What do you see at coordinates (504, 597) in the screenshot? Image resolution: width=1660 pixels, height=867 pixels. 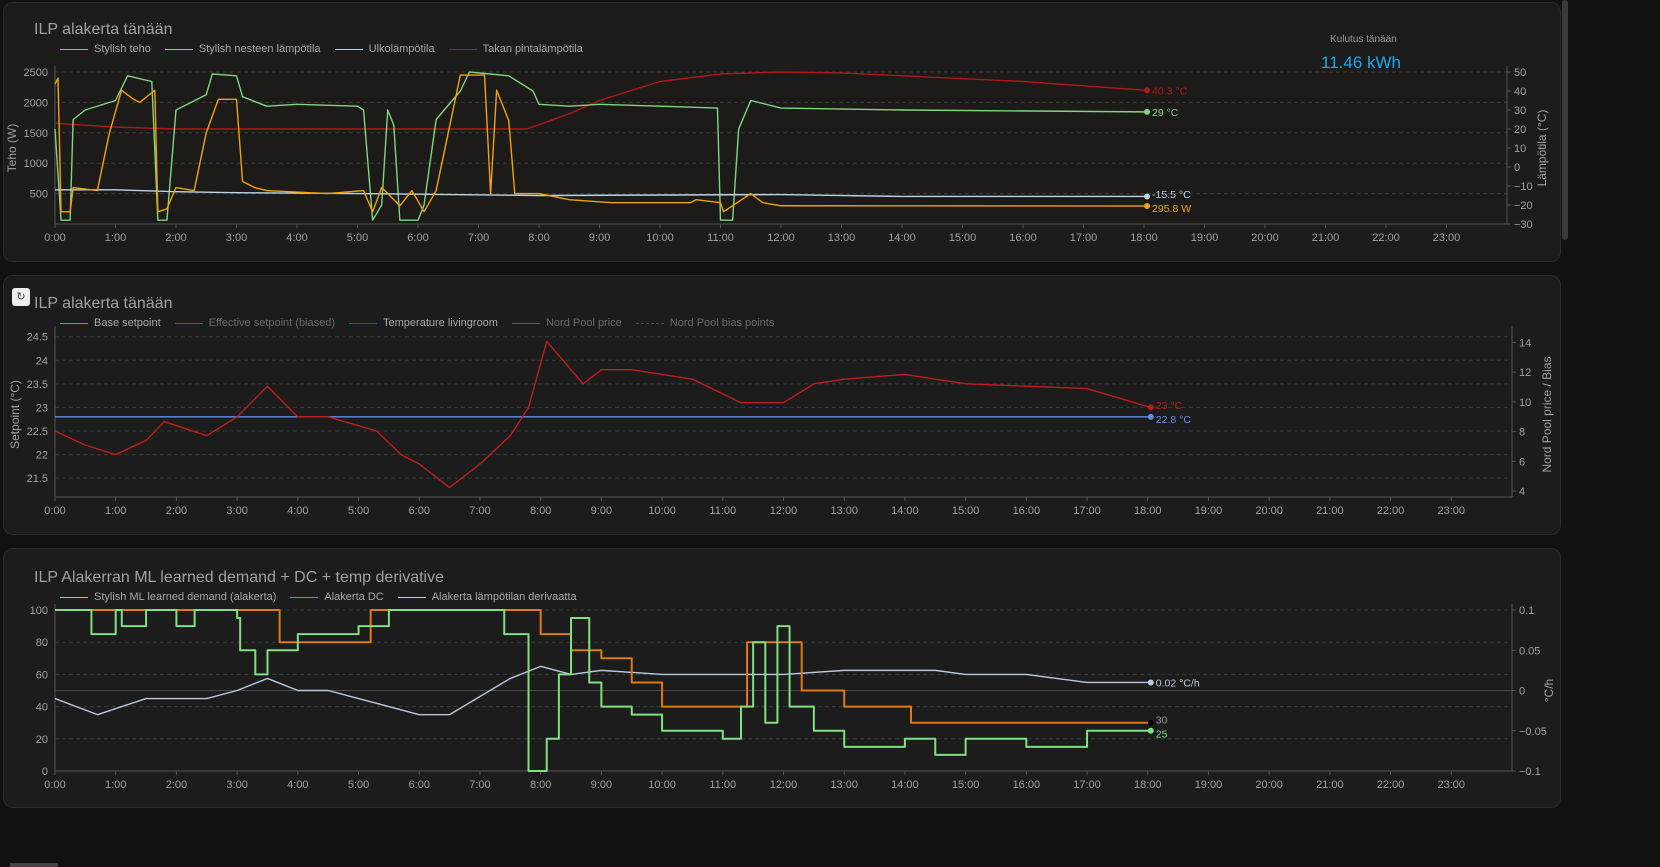 I see `legend-label: Alakerta lämpötilan derivaatta` at bounding box center [504, 597].